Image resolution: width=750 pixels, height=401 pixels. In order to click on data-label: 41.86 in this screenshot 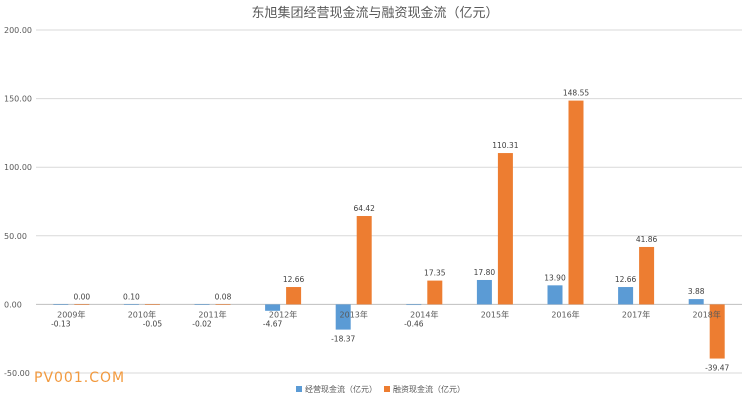, I will do `click(647, 239)`.